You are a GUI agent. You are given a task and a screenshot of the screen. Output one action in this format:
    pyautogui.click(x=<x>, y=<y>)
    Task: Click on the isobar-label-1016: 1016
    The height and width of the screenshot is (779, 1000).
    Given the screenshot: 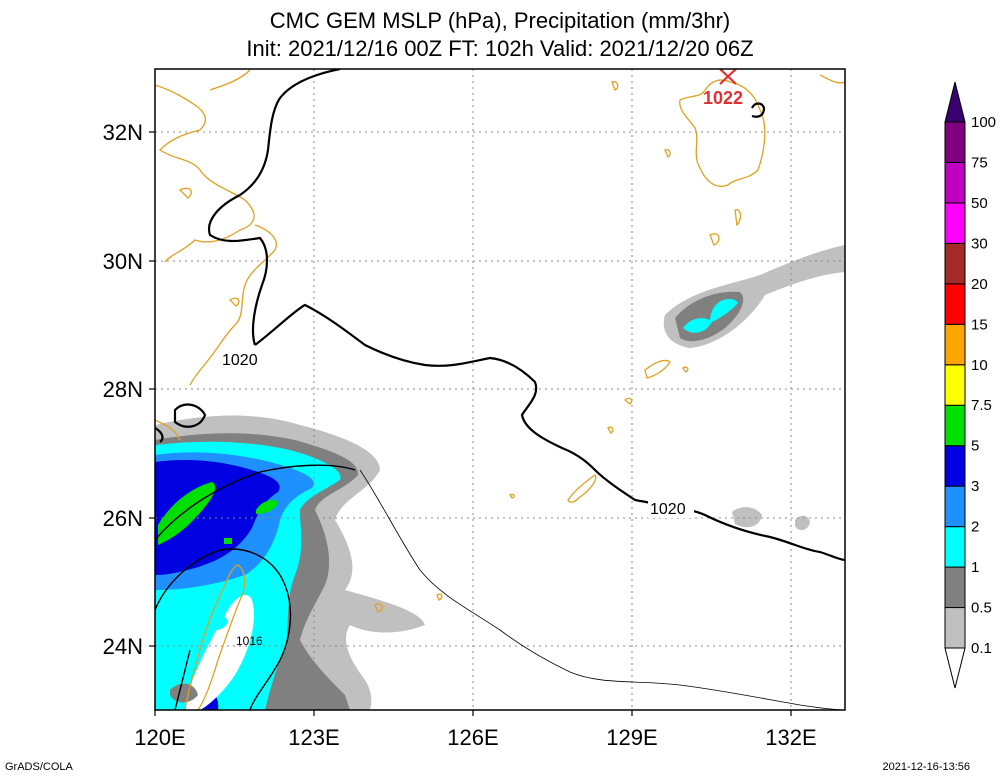 What is the action you would take?
    pyautogui.click(x=249, y=641)
    